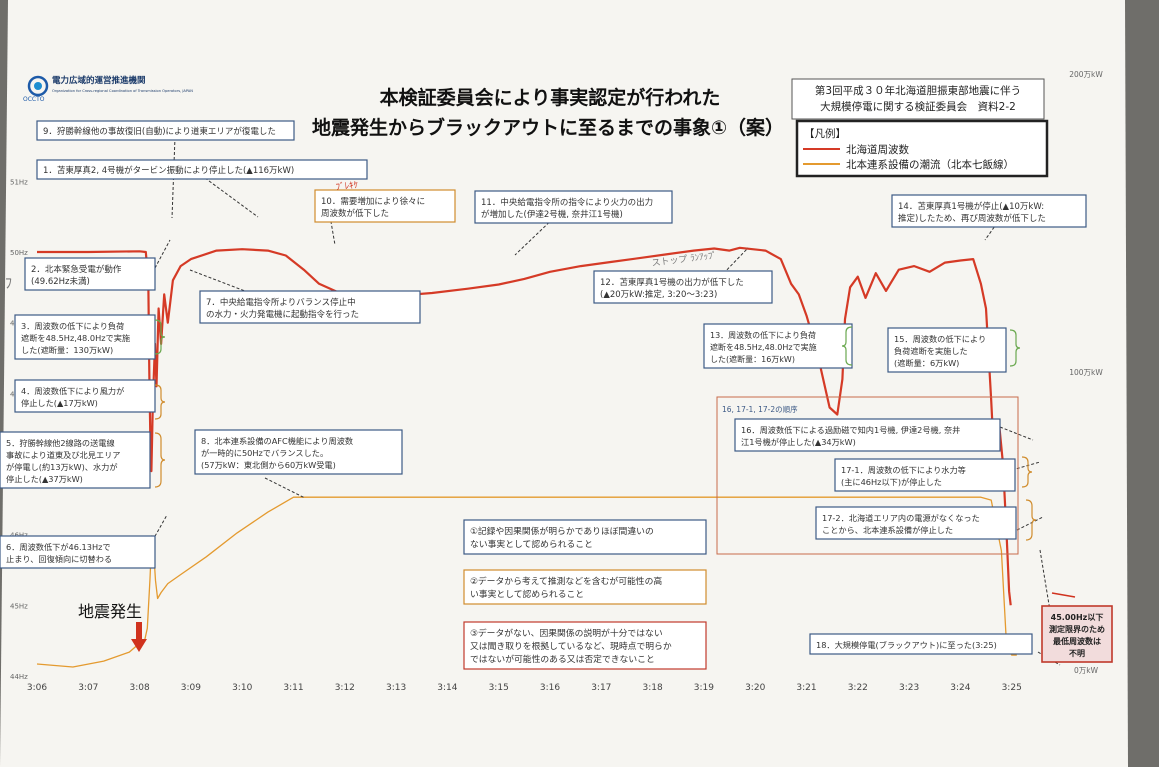  What do you see at coordinates (930, 164) in the screenshot?
I see `legend-label-power-flow: 北本連系設備の潮流（北本七飯線）` at bounding box center [930, 164].